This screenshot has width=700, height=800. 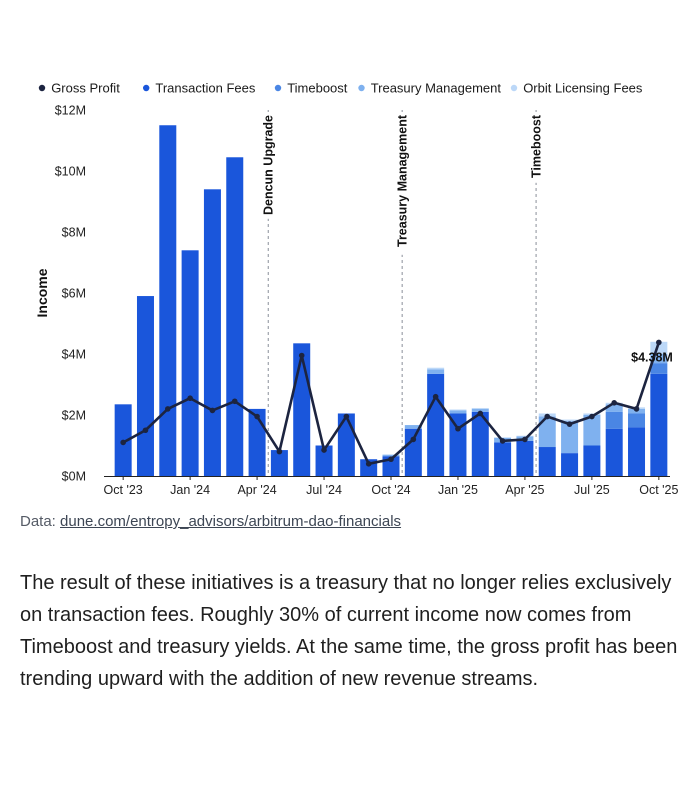 What do you see at coordinates (524, 490) in the screenshot?
I see `x-tick-label: Apr '25` at bounding box center [524, 490].